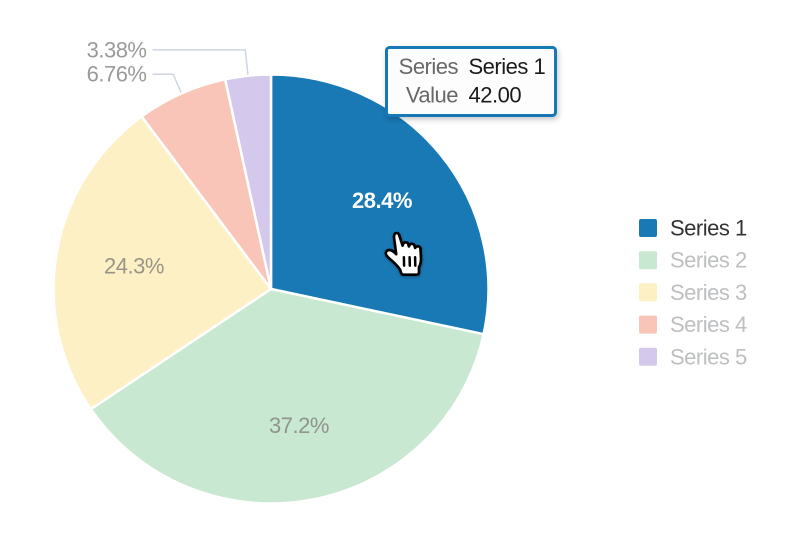  Describe the element at coordinates (432, 95) in the screenshot. I see `svg-text: Value` at that location.